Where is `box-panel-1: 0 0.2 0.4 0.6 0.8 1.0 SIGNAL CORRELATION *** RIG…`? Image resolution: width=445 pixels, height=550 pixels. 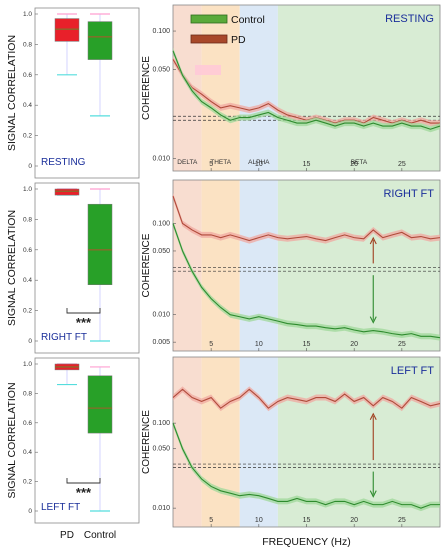 box-panel-1: 0 0.2 0.4 0.6 0.8 1.0 SIGNAL CORRELATION *** RIG… is located at coordinates (73, 268).